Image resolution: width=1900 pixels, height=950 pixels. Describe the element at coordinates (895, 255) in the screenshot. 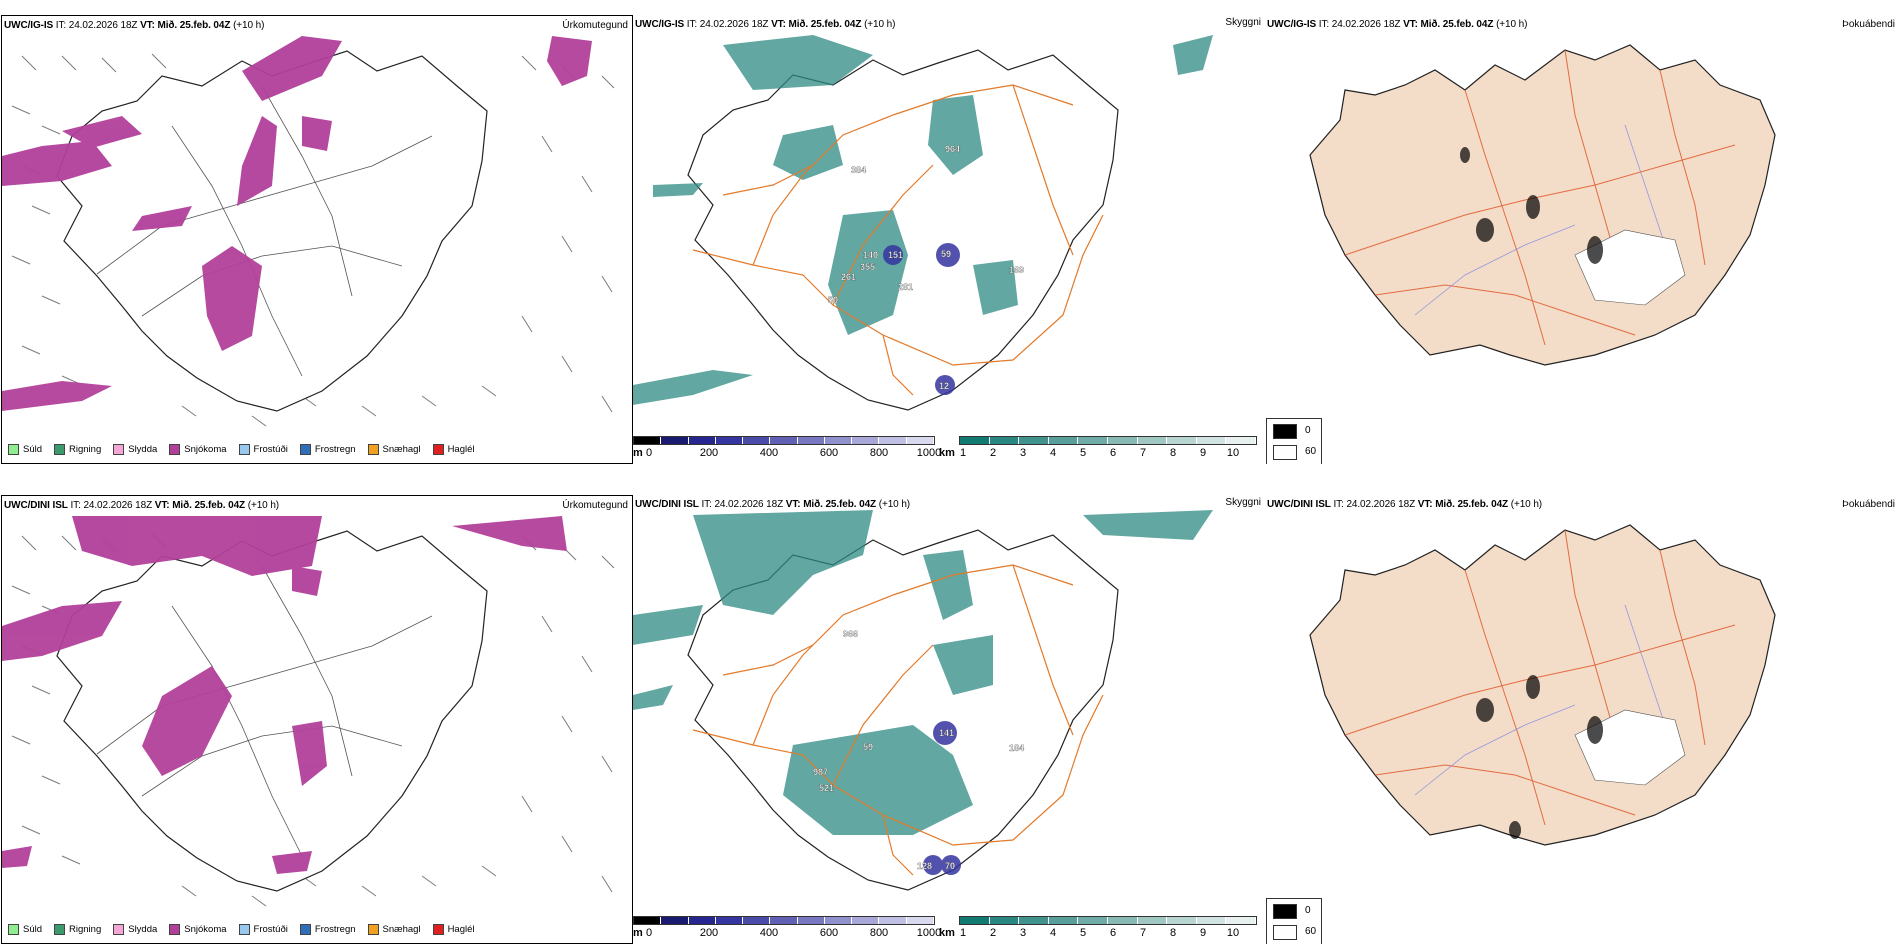

I see `vis-label: 151` at that location.